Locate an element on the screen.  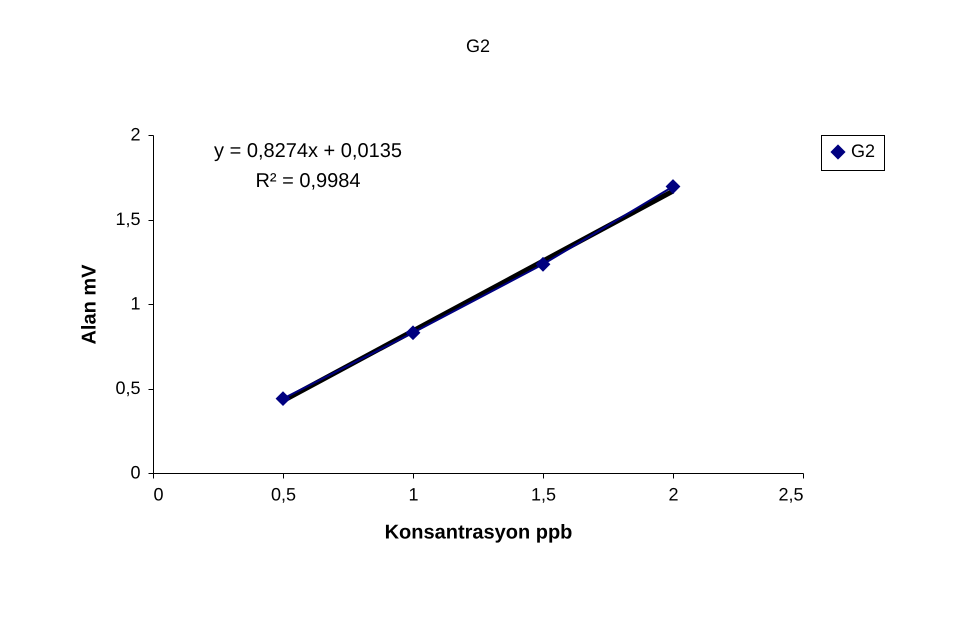
legend-label: G2 is located at coordinates (863, 151).